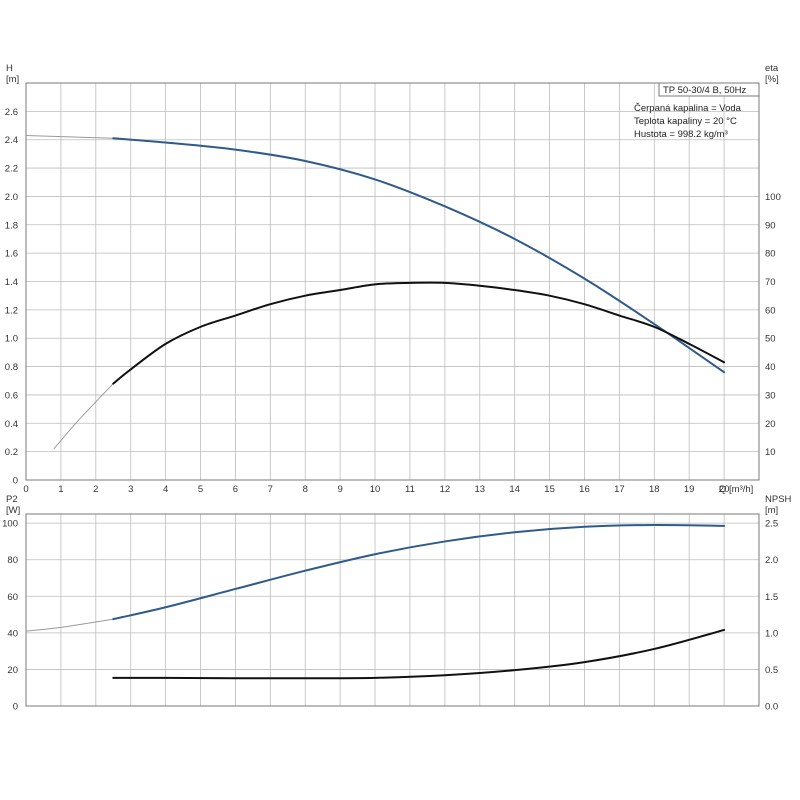 Image resolution: width=800 pixels, height=800 pixels. What do you see at coordinates (12, 597) in the screenshot?
I see `bottom-y-tick-label: 60` at bounding box center [12, 597].